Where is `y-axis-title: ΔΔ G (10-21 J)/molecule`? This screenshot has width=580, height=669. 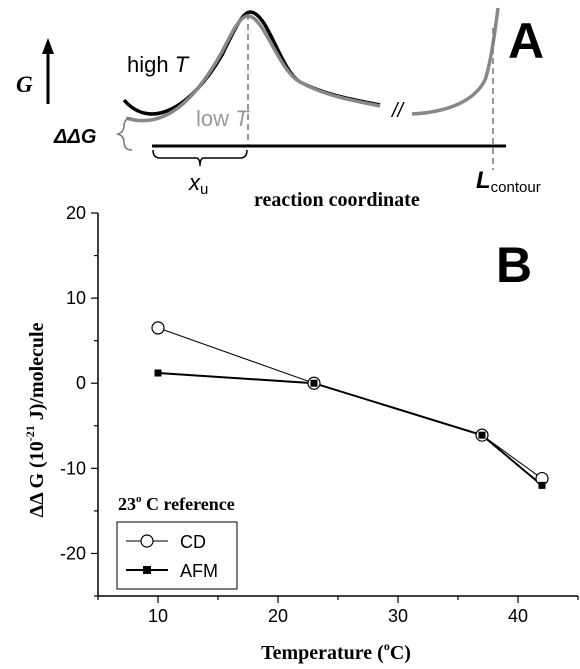 y-axis-title: ΔΔ G (10-21 J)/molecule is located at coordinates (35, 419).